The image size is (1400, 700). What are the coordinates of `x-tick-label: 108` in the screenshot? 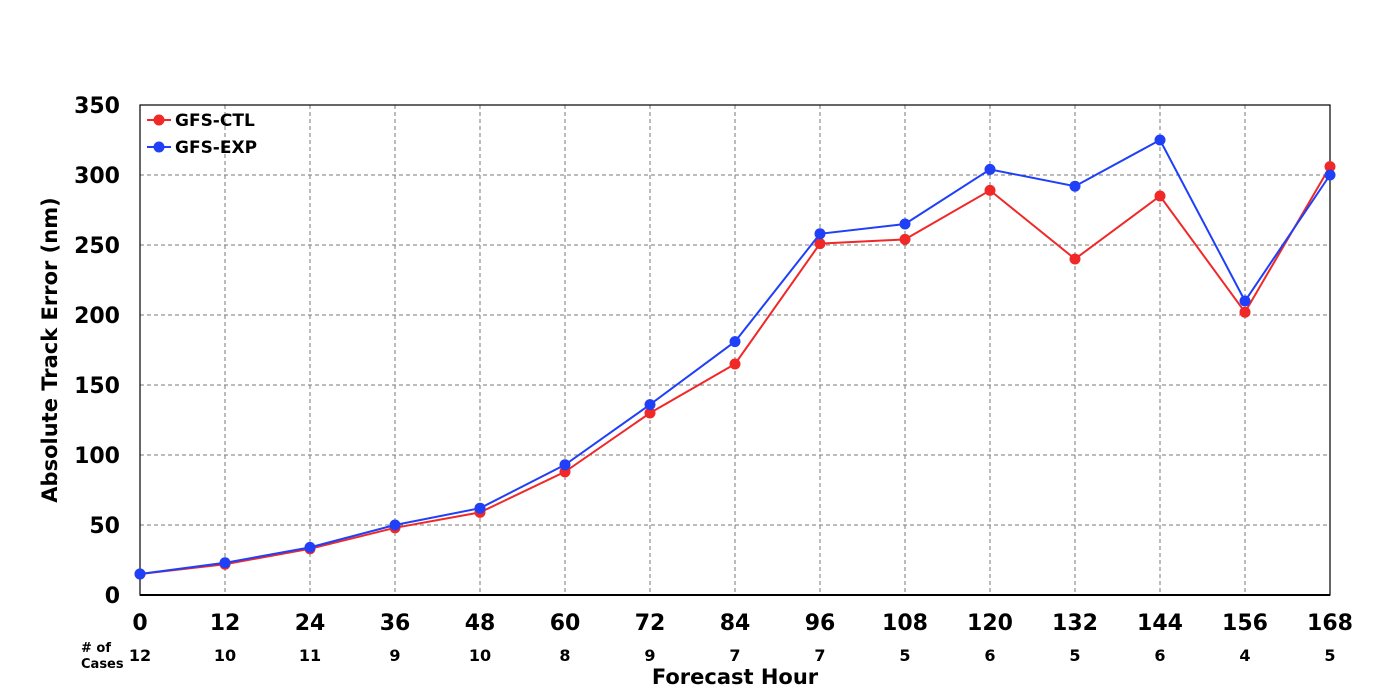 It's located at (905, 623).